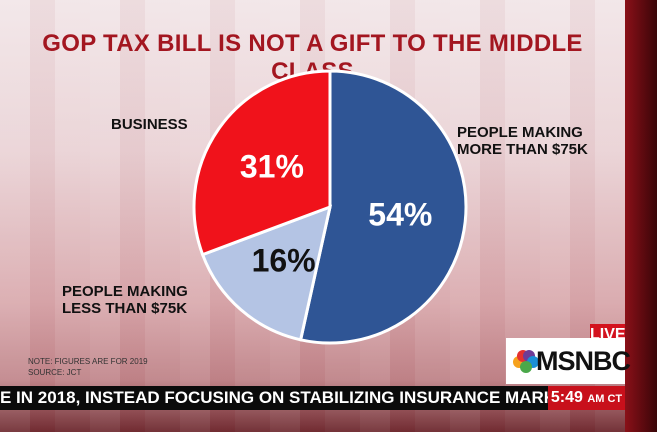 The image size is (657, 432). Describe the element at coordinates (522, 141) in the screenshot. I see `label-more-than-75k: PEOPLE MAKING MORE THAN $75K` at that location.